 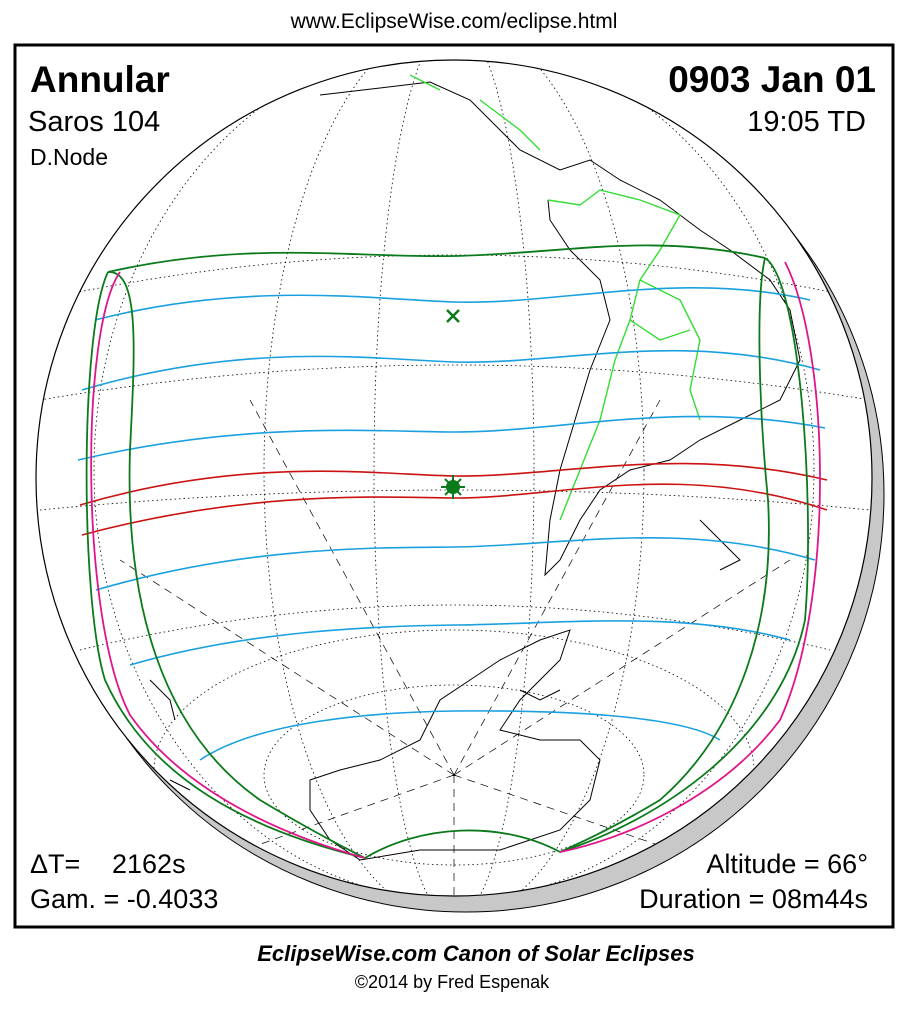 I want to click on gamma: Gam. = -0.4033, so click(x=124, y=899).